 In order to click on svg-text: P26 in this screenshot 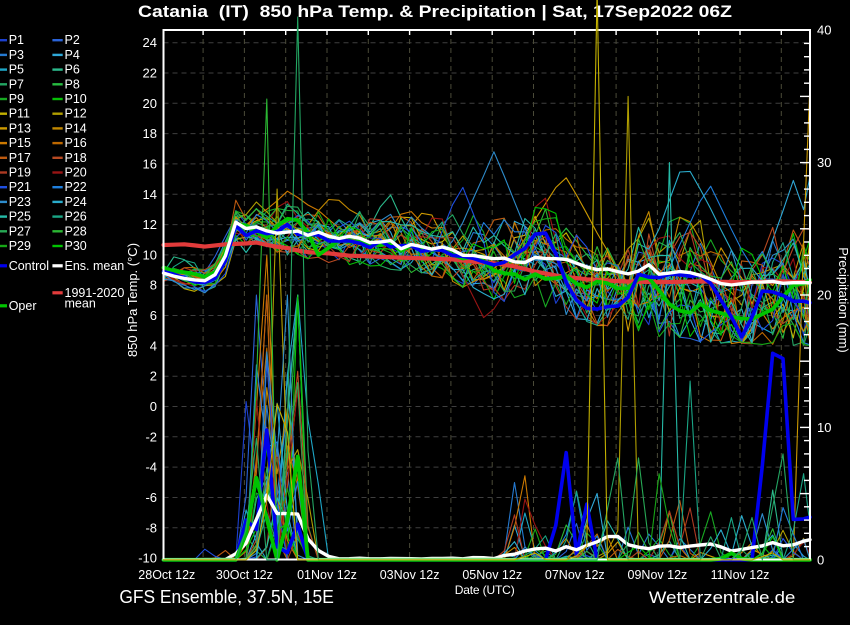, I will do `click(76, 217)`.